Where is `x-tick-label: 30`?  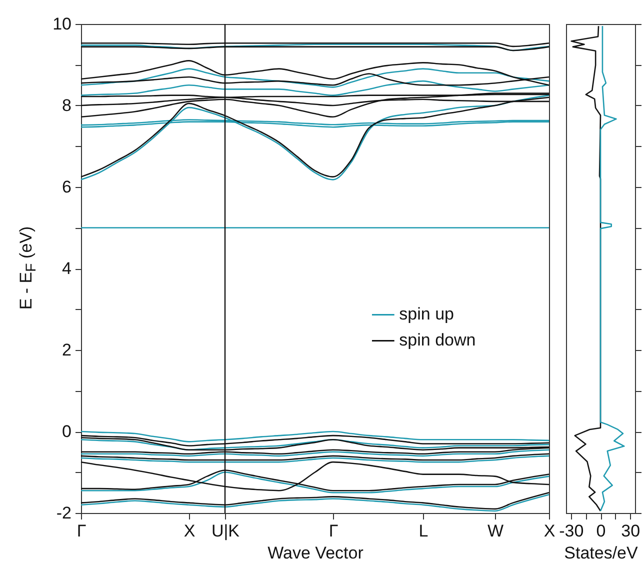
x-tick-label: 30 is located at coordinates (630, 531).